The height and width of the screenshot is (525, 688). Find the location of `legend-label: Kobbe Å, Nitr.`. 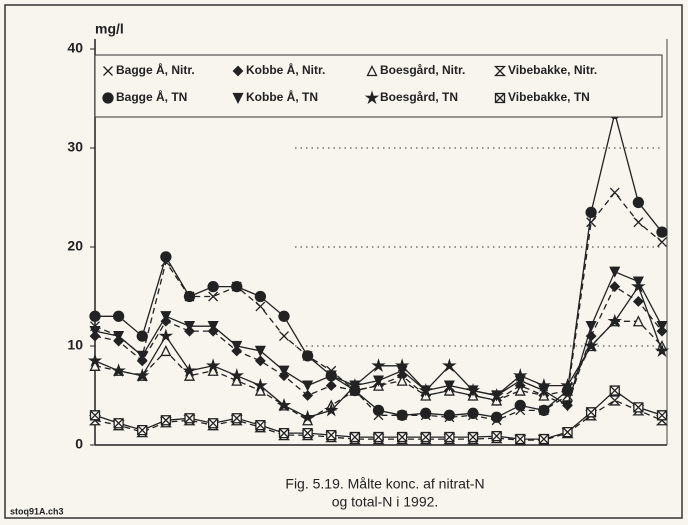

legend-label: Kobbe Å, Nitr. is located at coordinates (285, 69).